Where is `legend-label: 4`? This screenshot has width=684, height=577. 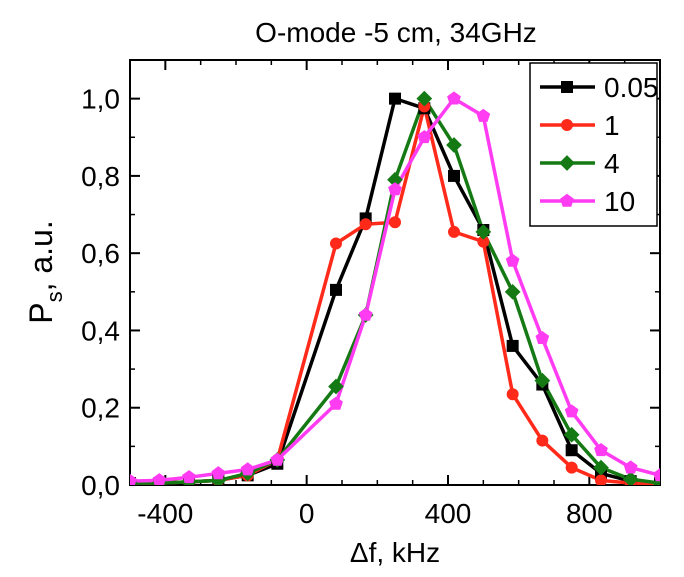 legend-label: 4 is located at coordinates (612, 163).